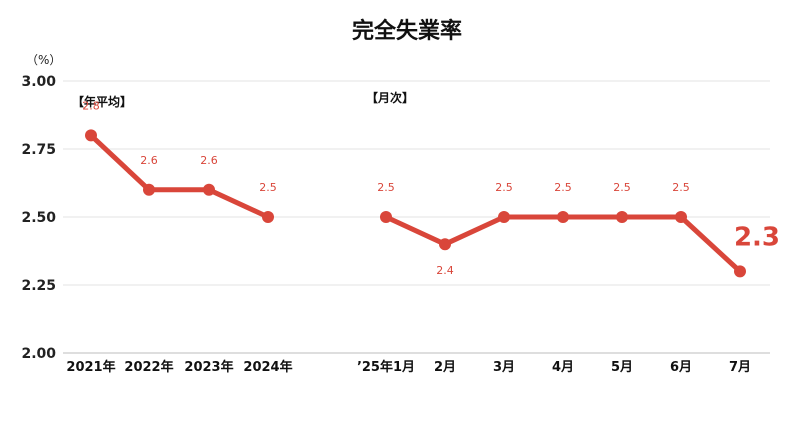  I want to click on x-tick-label: 2022年, so click(148, 367).